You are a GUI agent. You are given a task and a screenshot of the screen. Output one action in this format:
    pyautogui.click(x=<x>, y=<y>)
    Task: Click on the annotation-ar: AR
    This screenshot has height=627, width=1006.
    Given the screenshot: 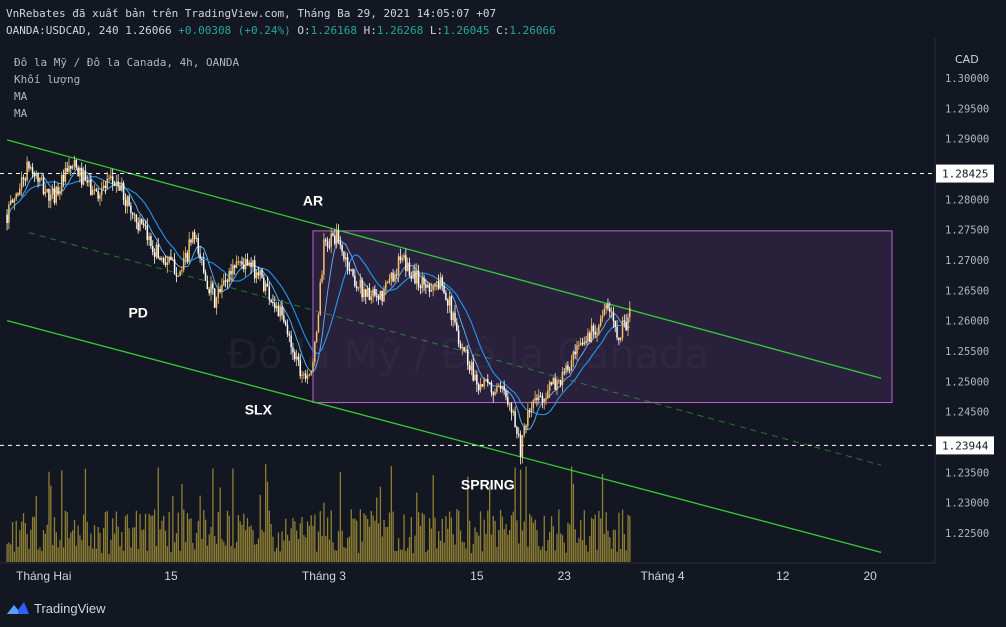 What is the action you would take?
    pyautogui.click(x=313, y=200)
    